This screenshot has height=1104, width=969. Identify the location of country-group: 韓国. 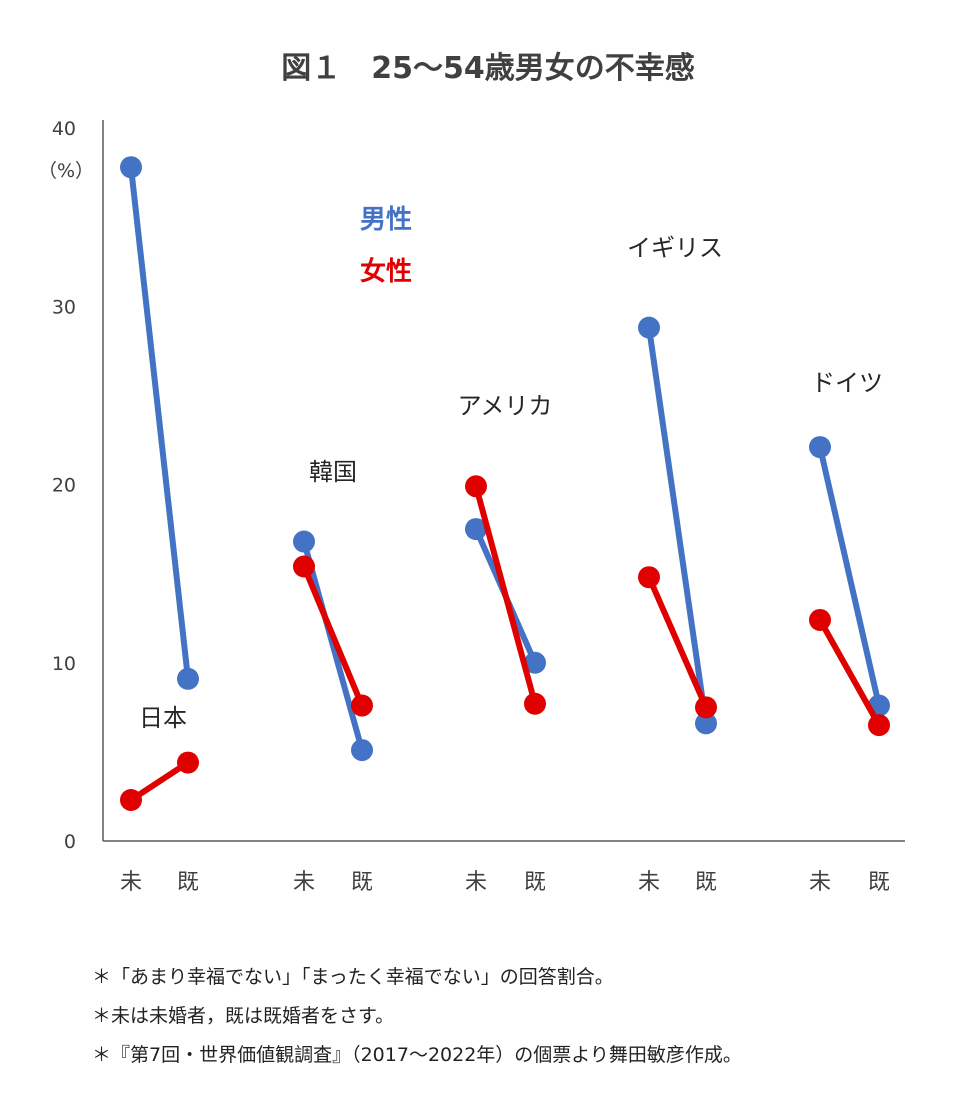
(333, 610).